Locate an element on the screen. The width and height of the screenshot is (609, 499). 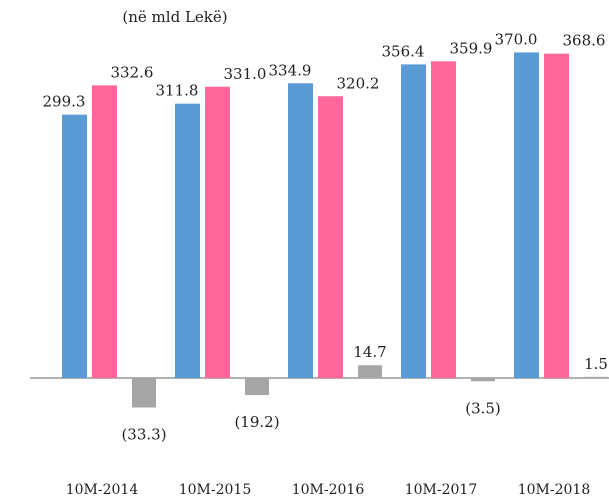
value-label: 331.0 is located at coordinates (245, 74).